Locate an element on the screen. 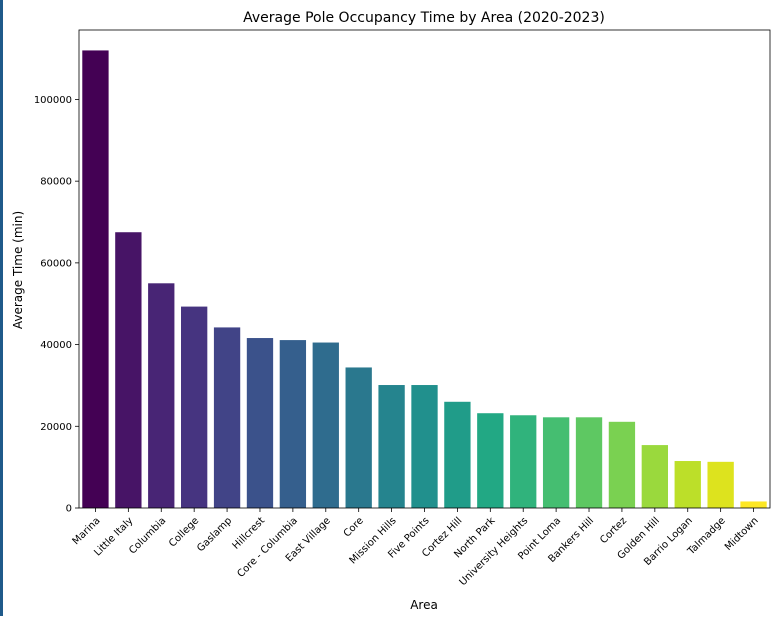 The width and height of the screenshot is (779, 621). y-tick-label-0: 0 is located at coordinates (69, 509).